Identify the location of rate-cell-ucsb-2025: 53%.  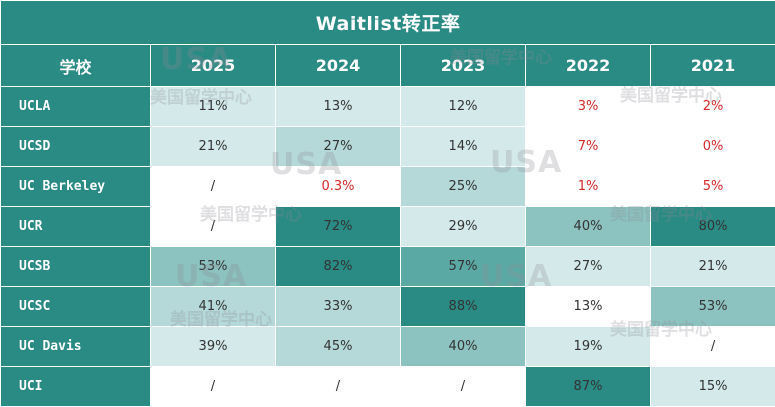
(213, 267).